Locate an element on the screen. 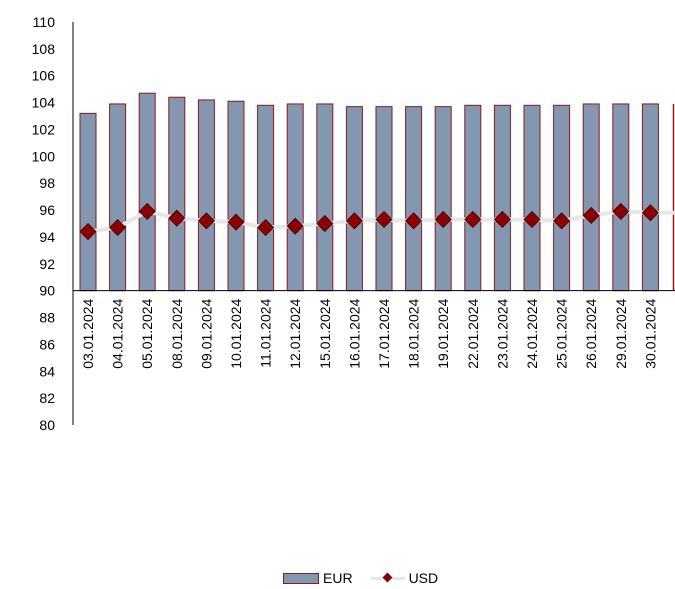 This screenshot has width=675, height=589. y-tick-label: 86 is located at coordinates (47, 344).